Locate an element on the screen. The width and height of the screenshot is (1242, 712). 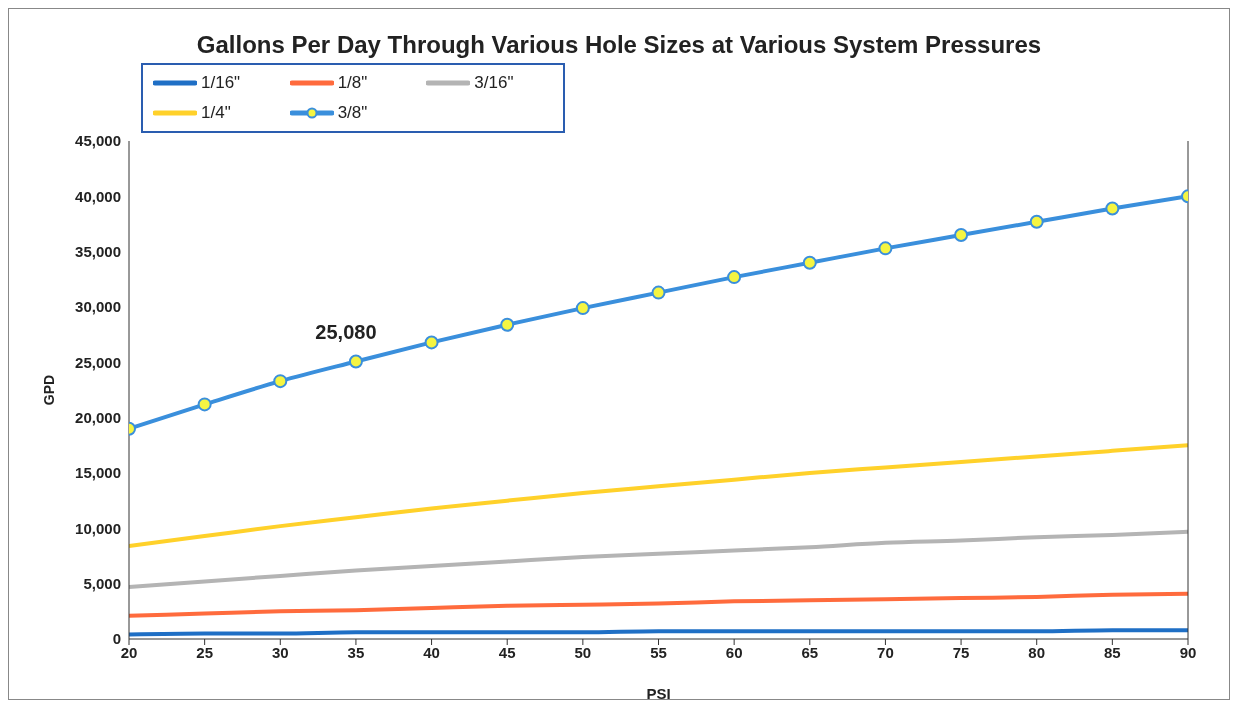
x-tick-label: 50 is located at coordinates (583, 652).